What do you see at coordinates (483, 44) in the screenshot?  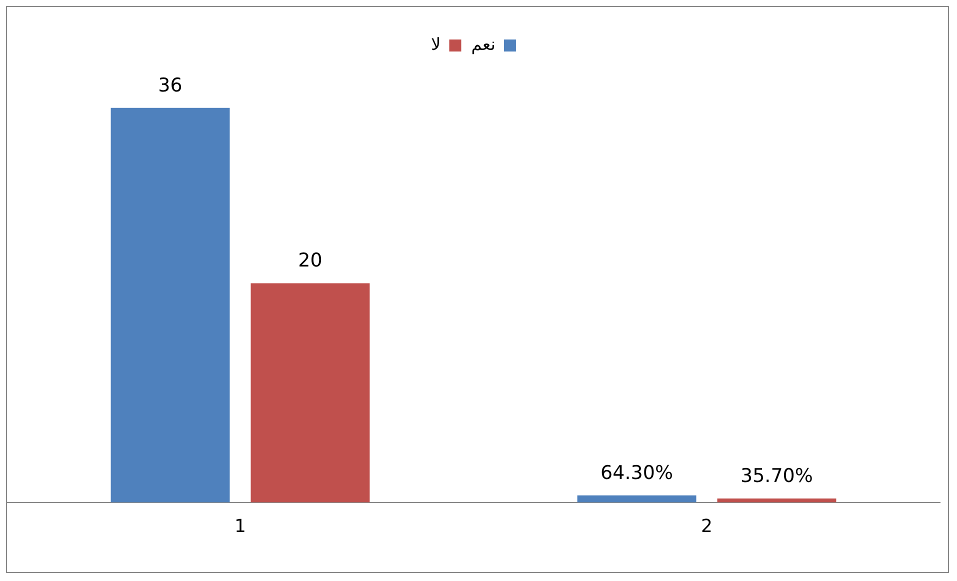 I see `legend-label: نعم` at bounding box center [483, 44].